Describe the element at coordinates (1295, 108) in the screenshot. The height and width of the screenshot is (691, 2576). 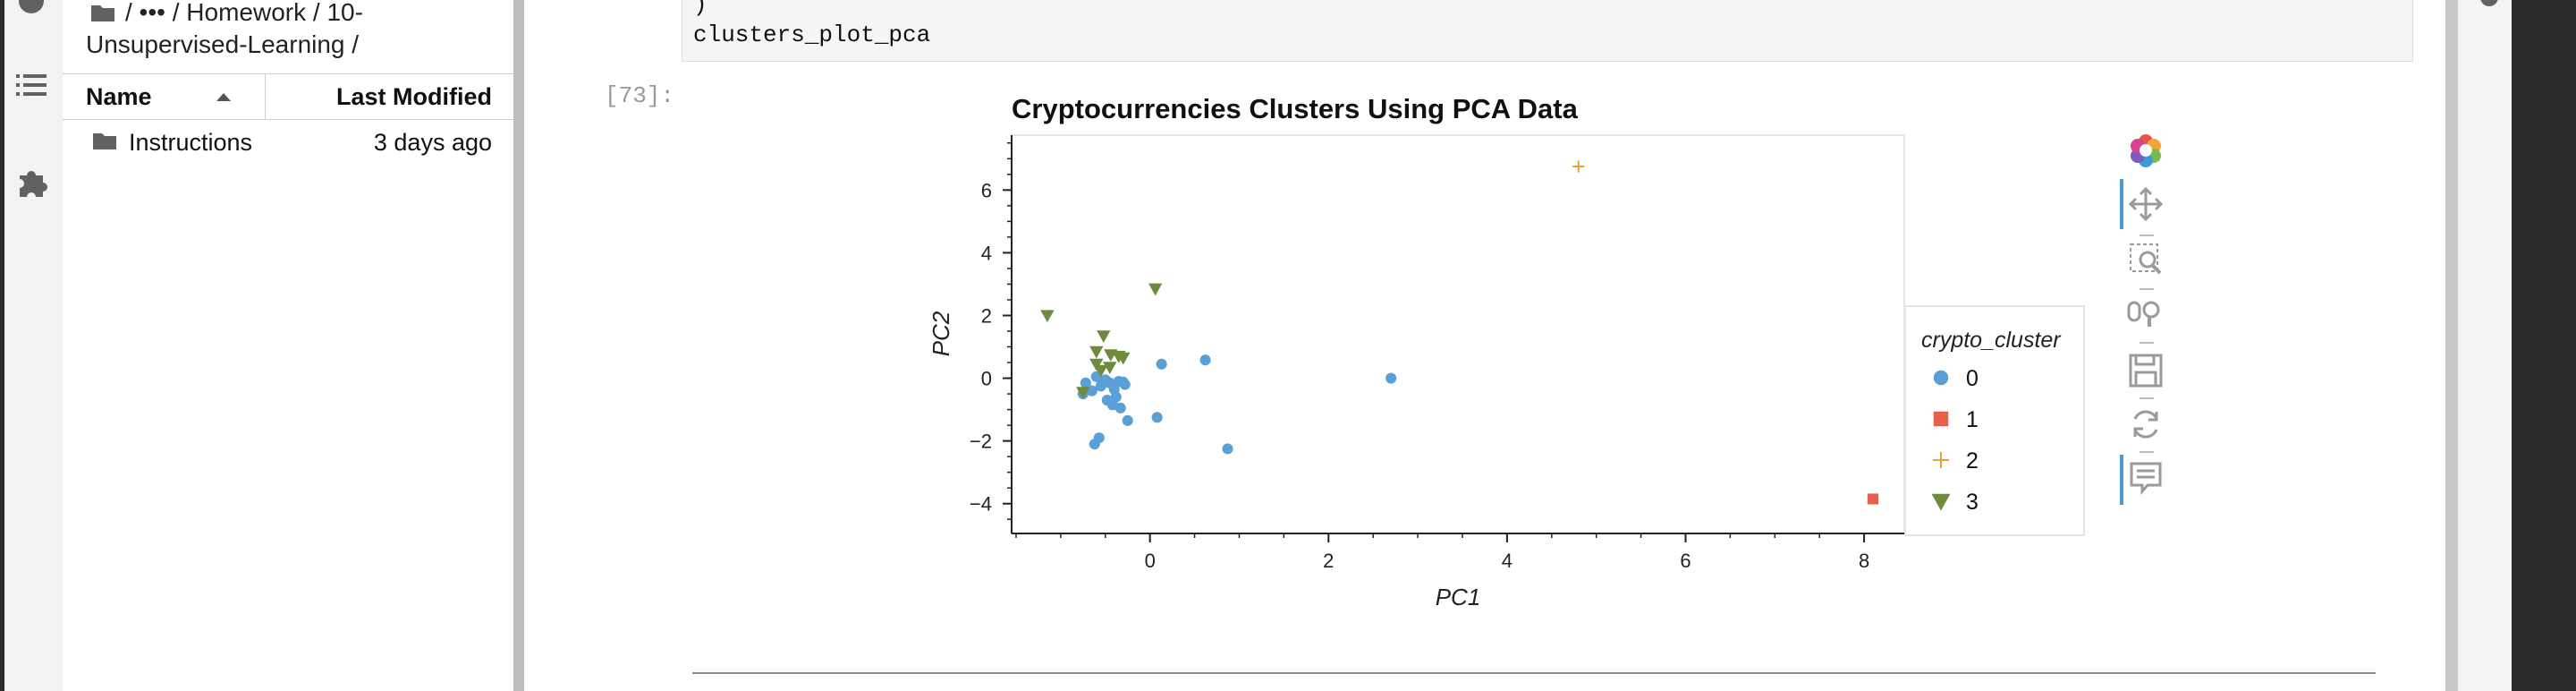
I see `chart-title: Cryptocurrencies Clusters Using PCA Data` at that location.